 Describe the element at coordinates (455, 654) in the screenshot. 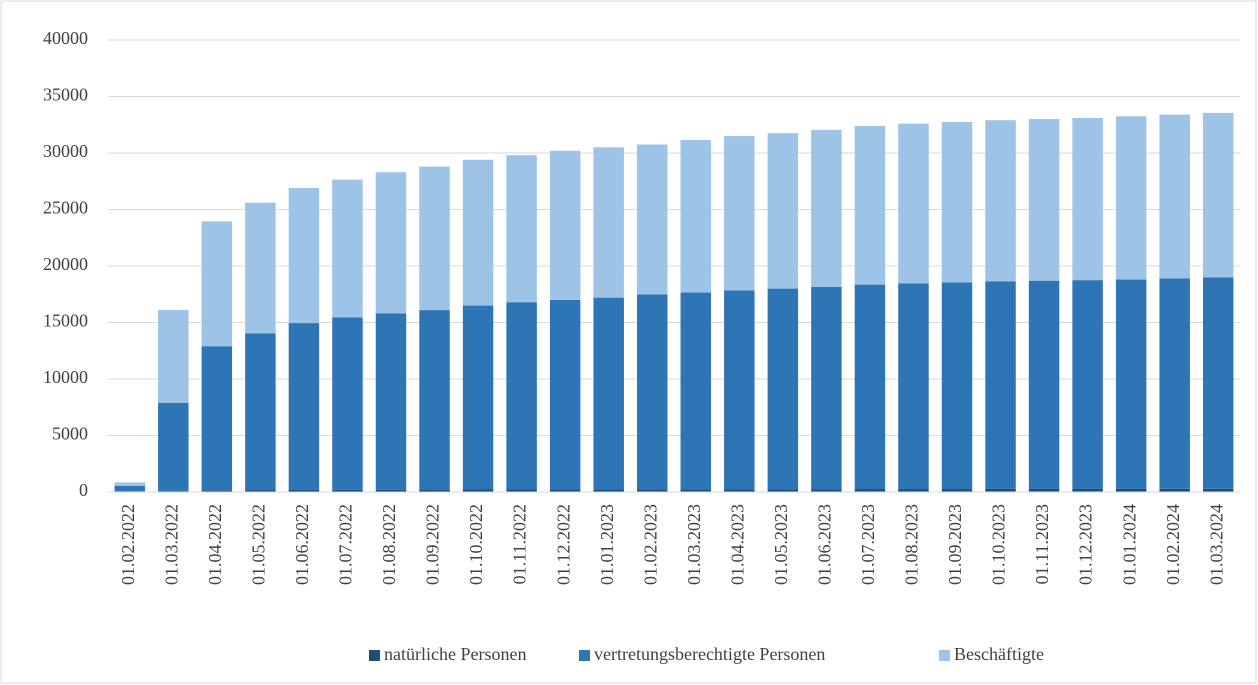

I see `legend-label: natürliche Personen` at that location.